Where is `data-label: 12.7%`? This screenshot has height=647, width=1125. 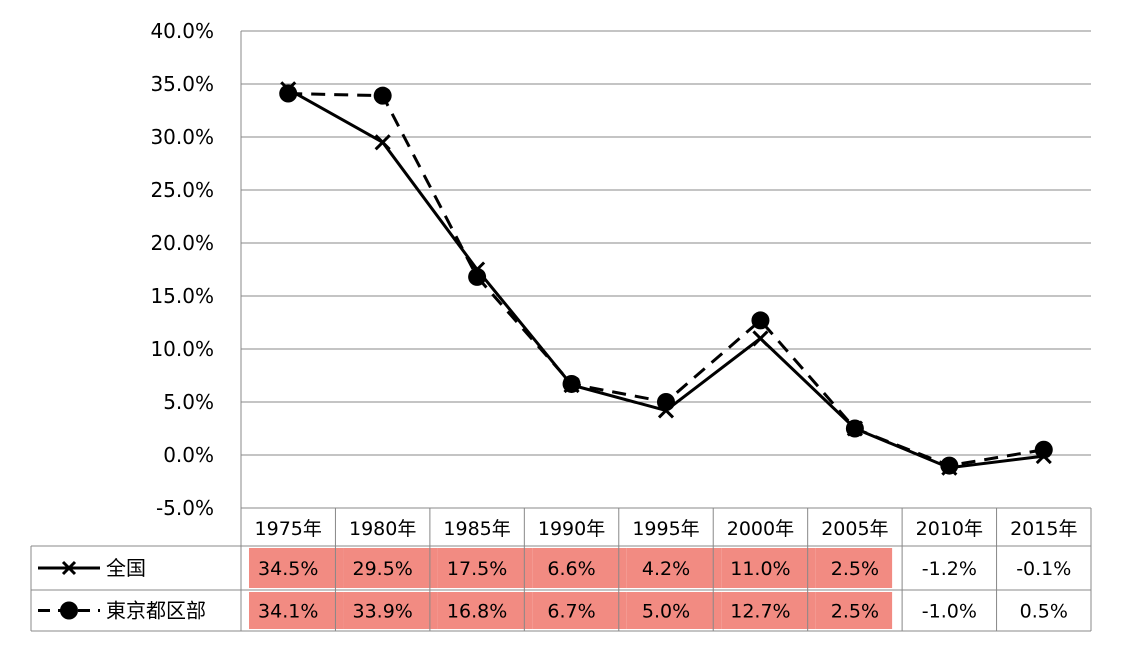 data-label: 12.7% is located at coordinates (760, 612).